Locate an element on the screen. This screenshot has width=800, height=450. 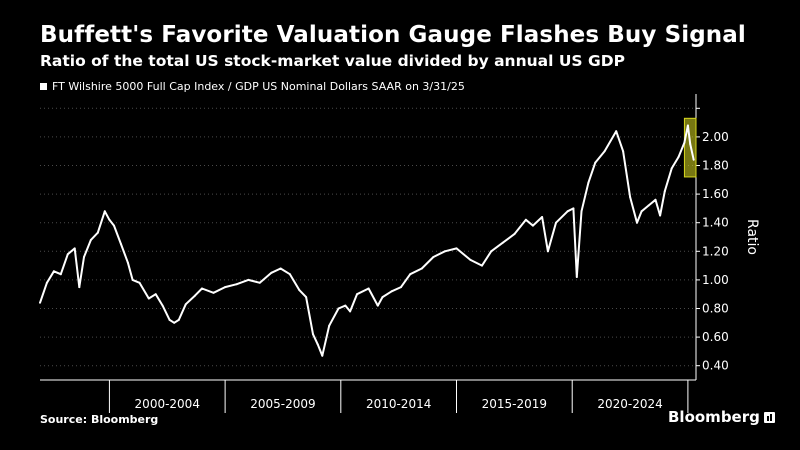
source-note: Source: Bloomberg is located at coordinates (99, 419).